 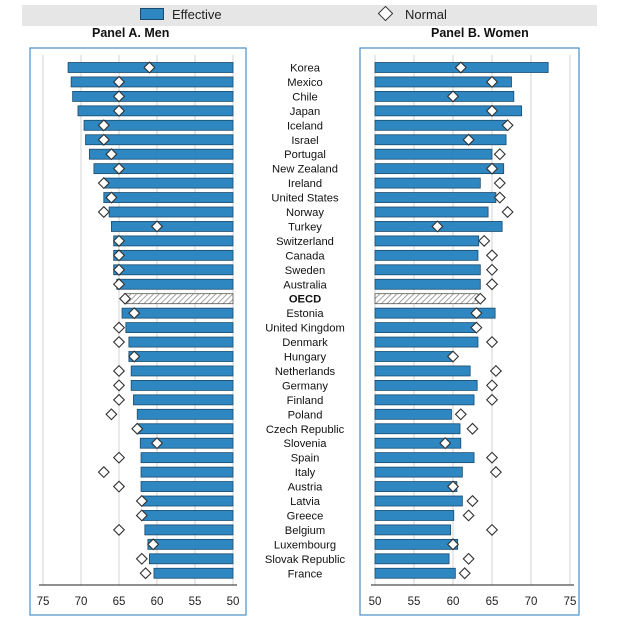 I want to click on country-label-denmark: Denmark, so click(x=305, y=343).